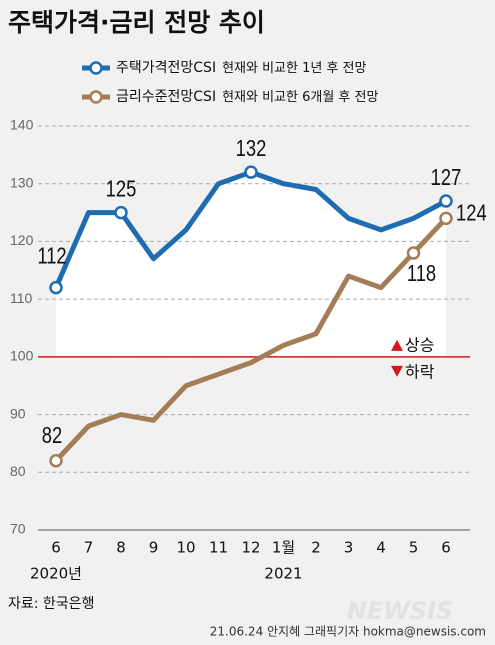 This screenshot has height=645, width=495. I want to click on value-label: 118, so click(421, 273).